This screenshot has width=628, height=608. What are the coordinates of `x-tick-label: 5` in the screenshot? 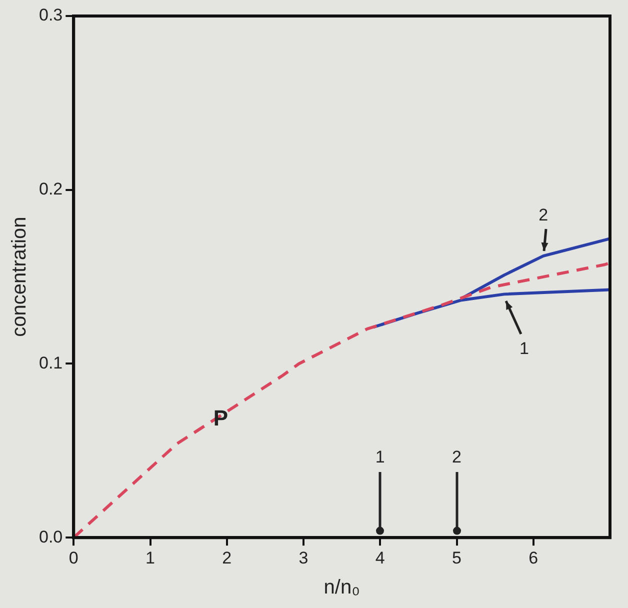 It's located at (457, 558).